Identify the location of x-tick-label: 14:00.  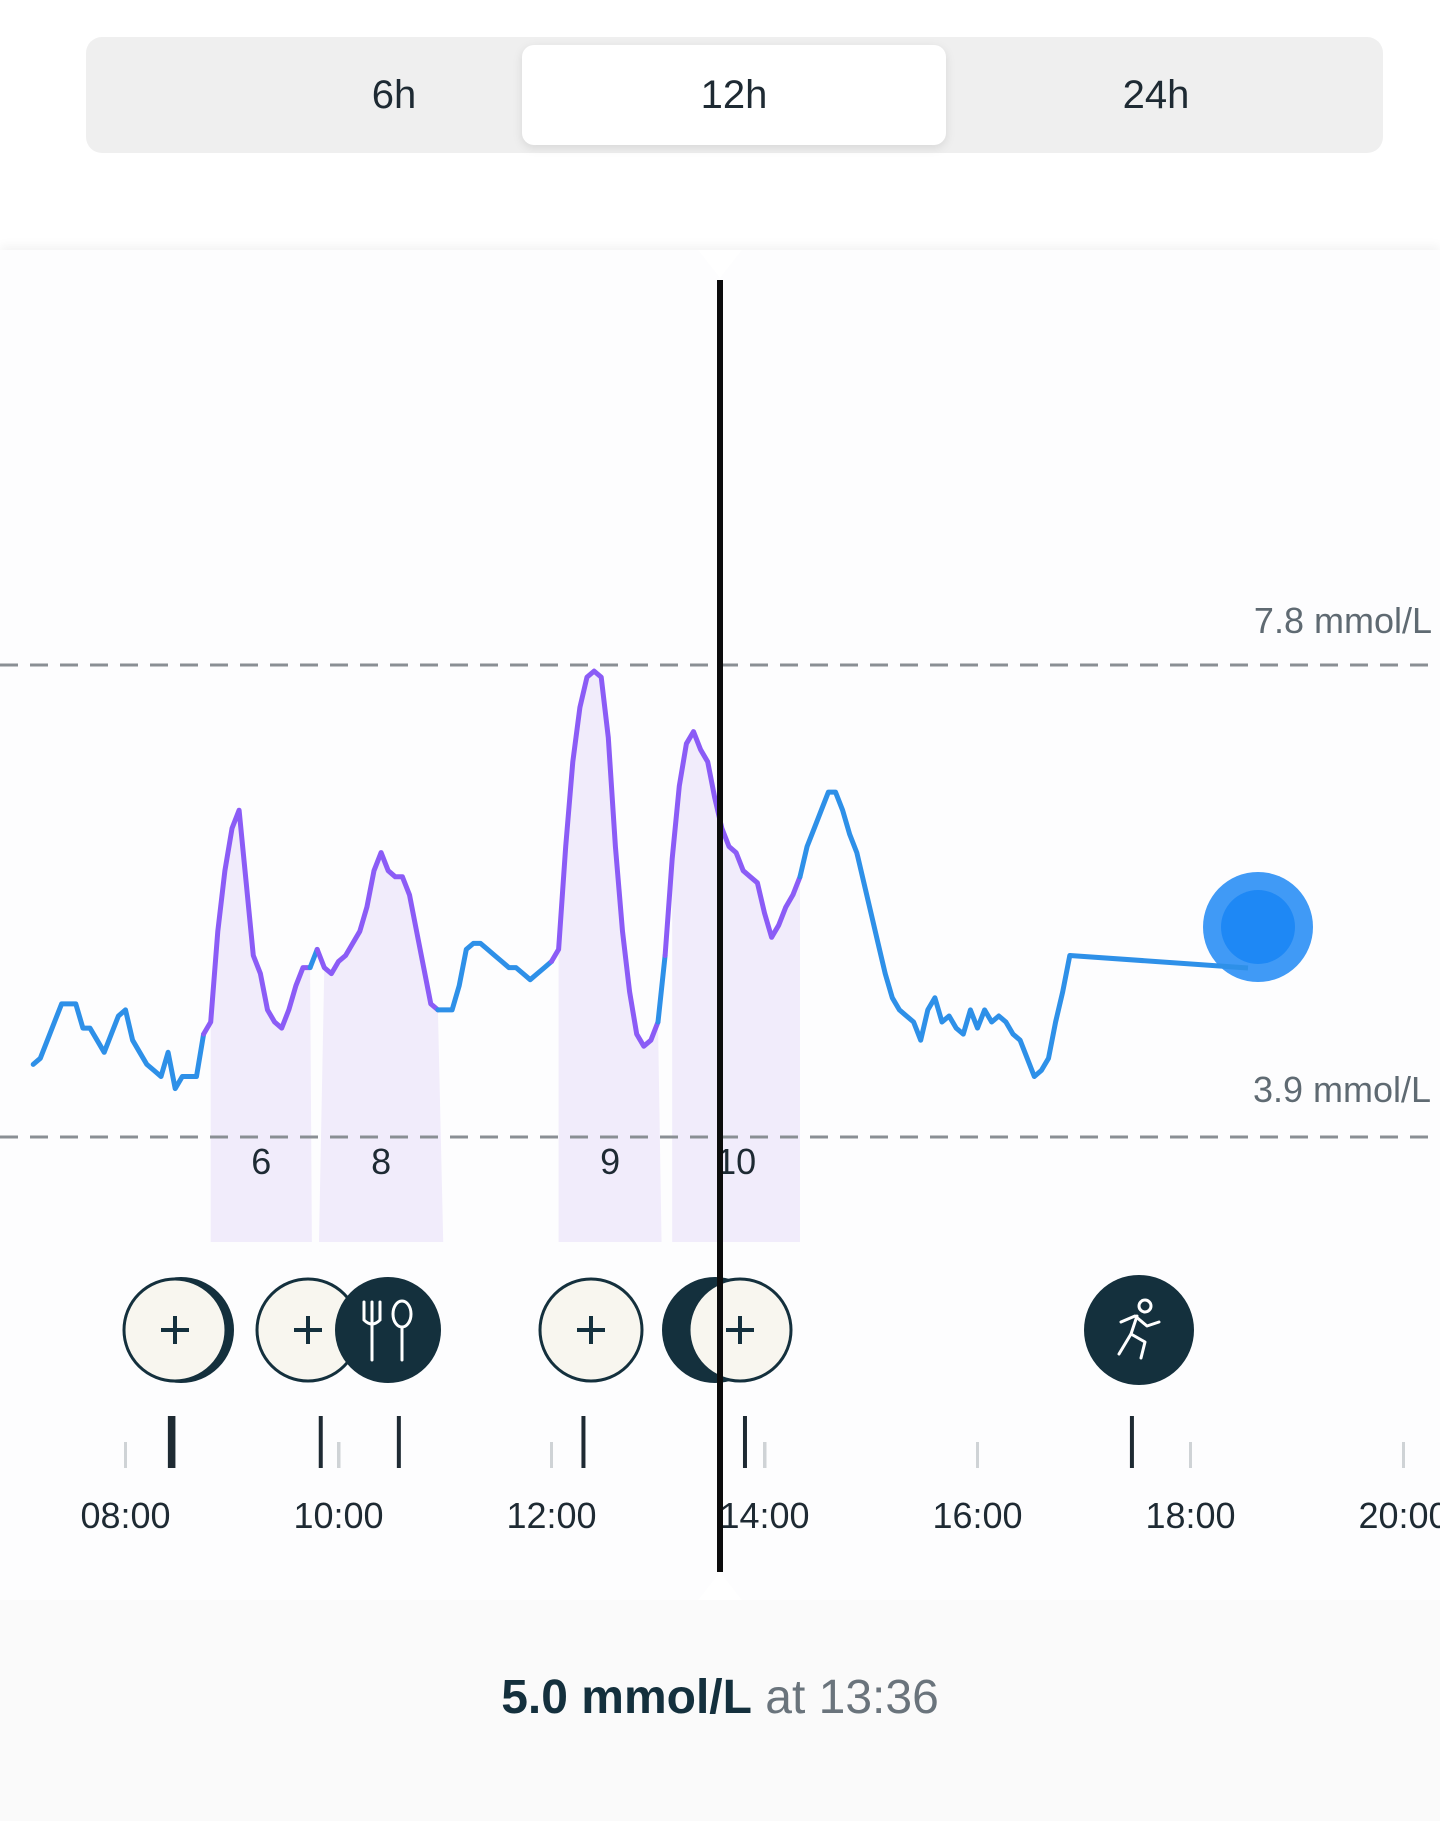
(764, 1515).